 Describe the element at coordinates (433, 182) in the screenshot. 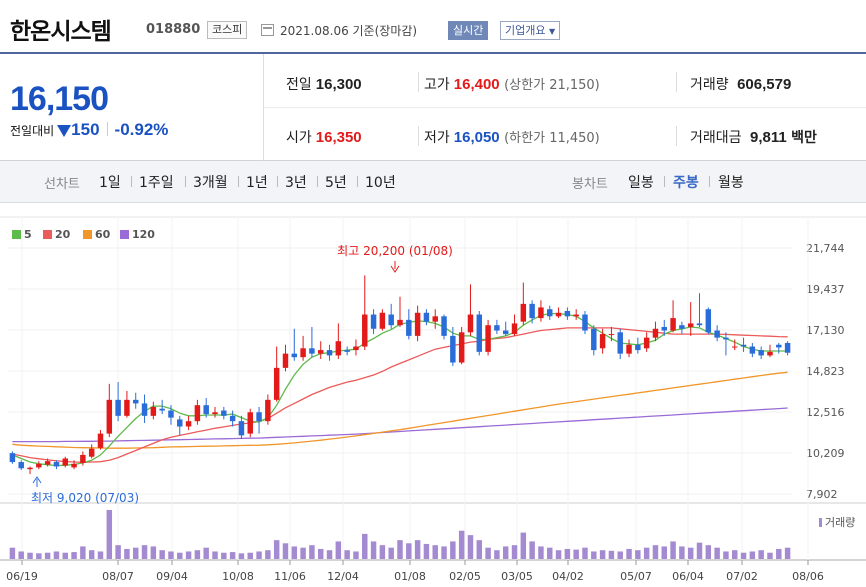

I see `chart-period-bar: 선차트 1일 1주일 3개월 1년 3년 5년 10년 봉차트 일봉 주봉 월봉` at that location.